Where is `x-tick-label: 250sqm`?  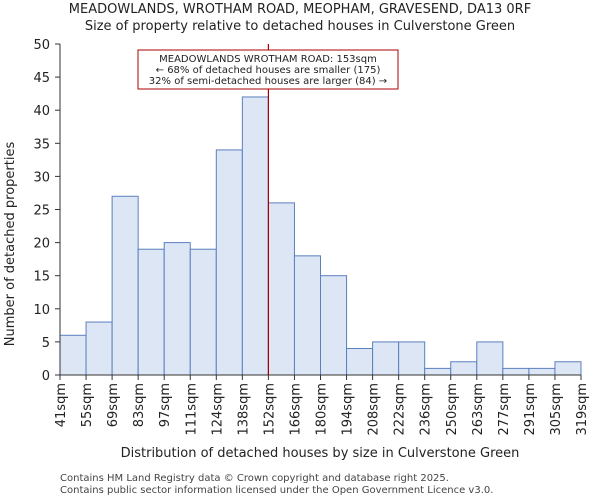 x-tick-label: 250sqm is located at coordinates (452, 409).